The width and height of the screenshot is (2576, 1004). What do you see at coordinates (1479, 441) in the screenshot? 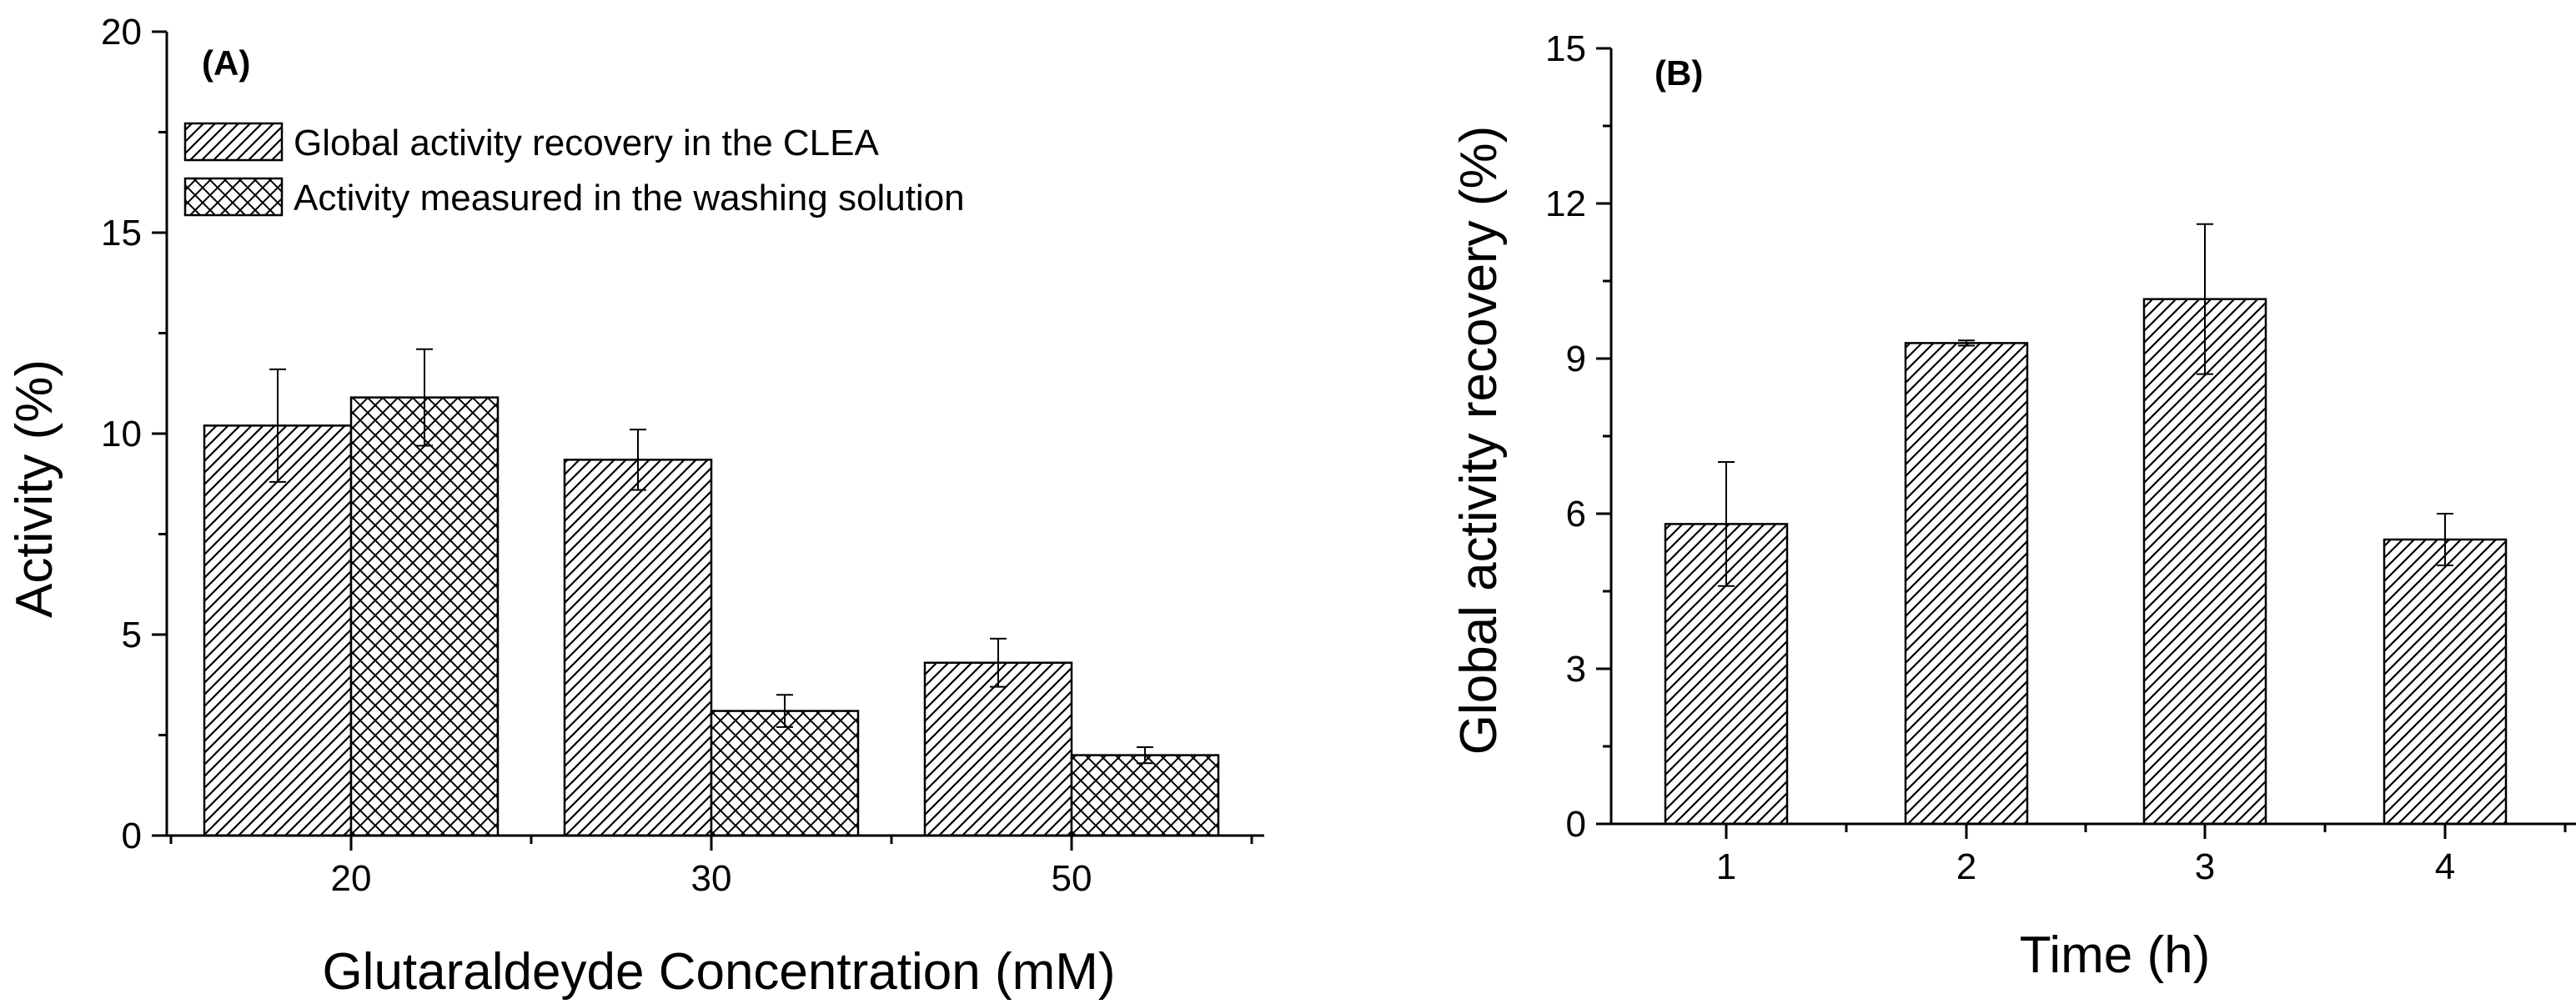
I see `panel-b-y-axis-title: Global activity recovery (%)` at bounding box center [1479, 441].